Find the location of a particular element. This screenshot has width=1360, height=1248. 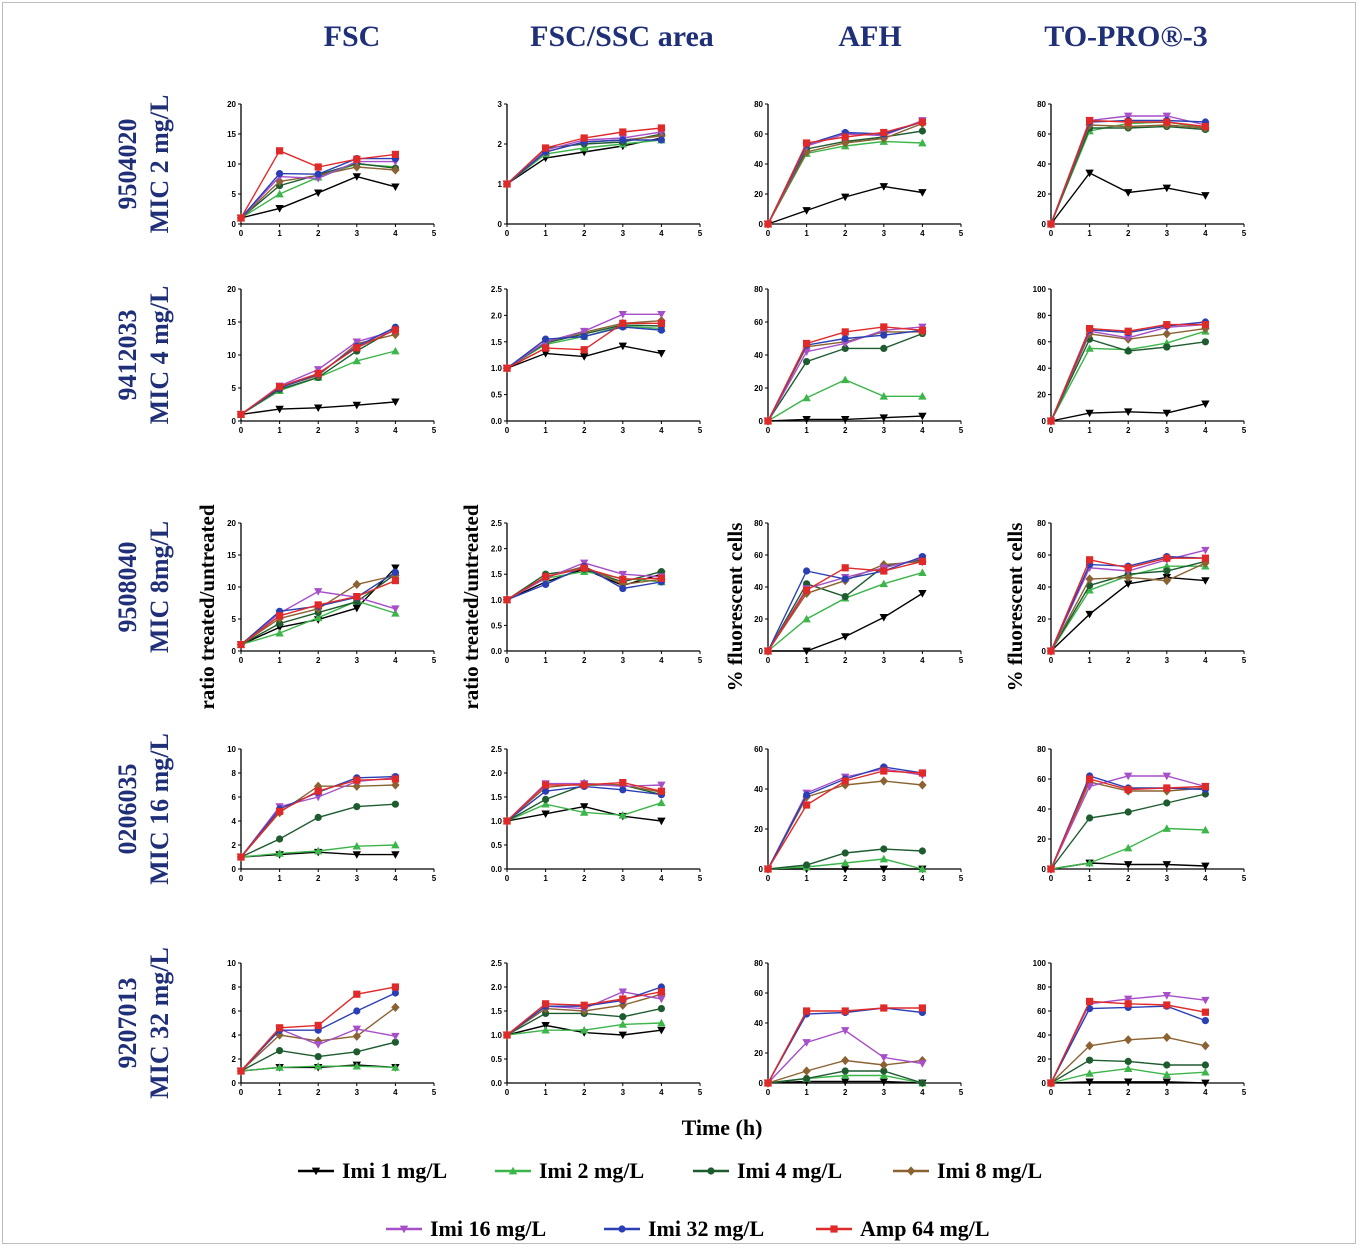

y-tick-label: 15 is located at coordinates (231, 322).